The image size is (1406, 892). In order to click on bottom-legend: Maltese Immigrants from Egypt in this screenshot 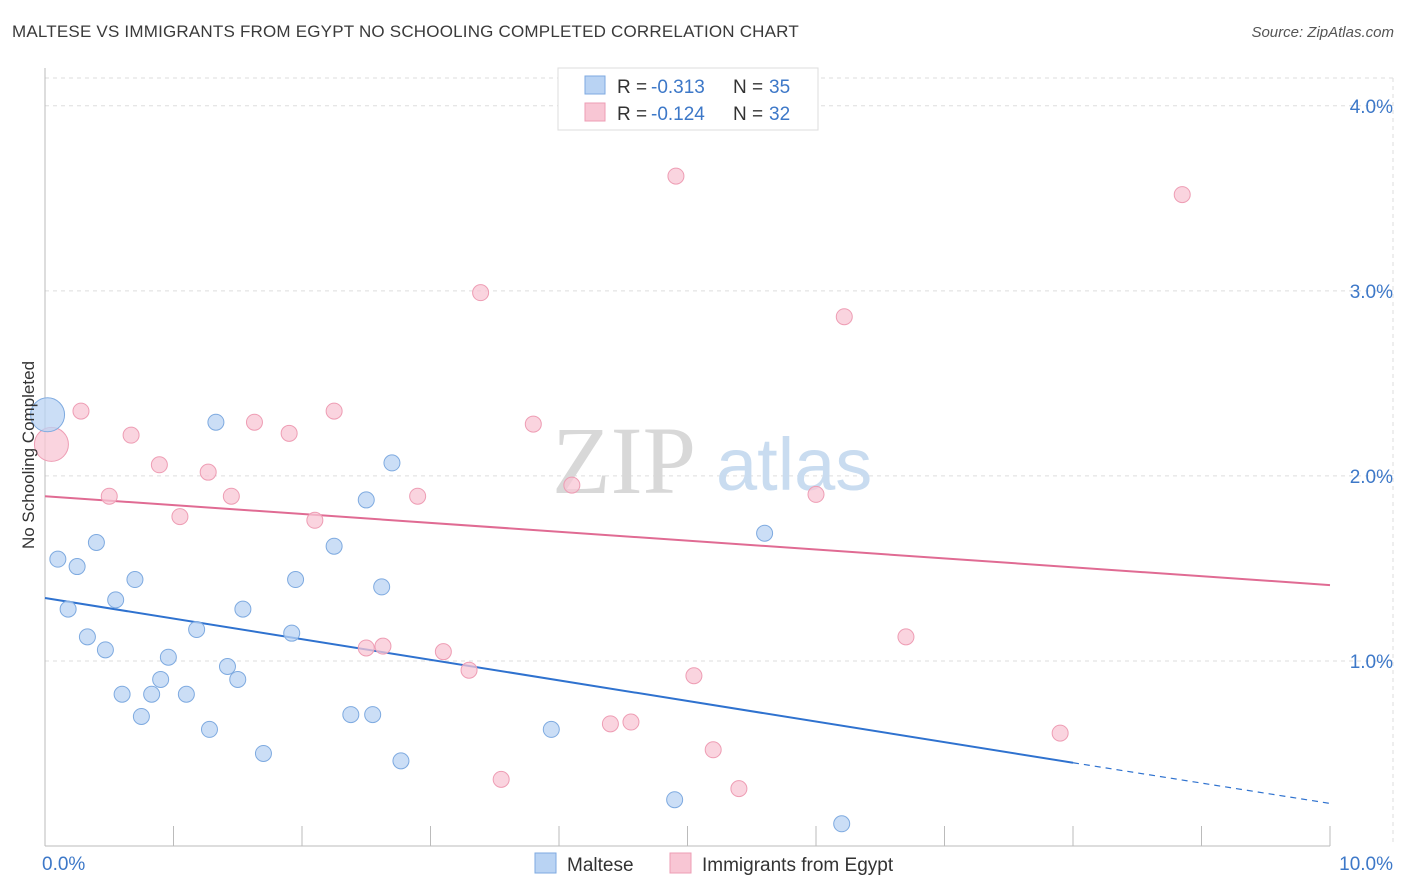, I will do `click(714, 864)`.